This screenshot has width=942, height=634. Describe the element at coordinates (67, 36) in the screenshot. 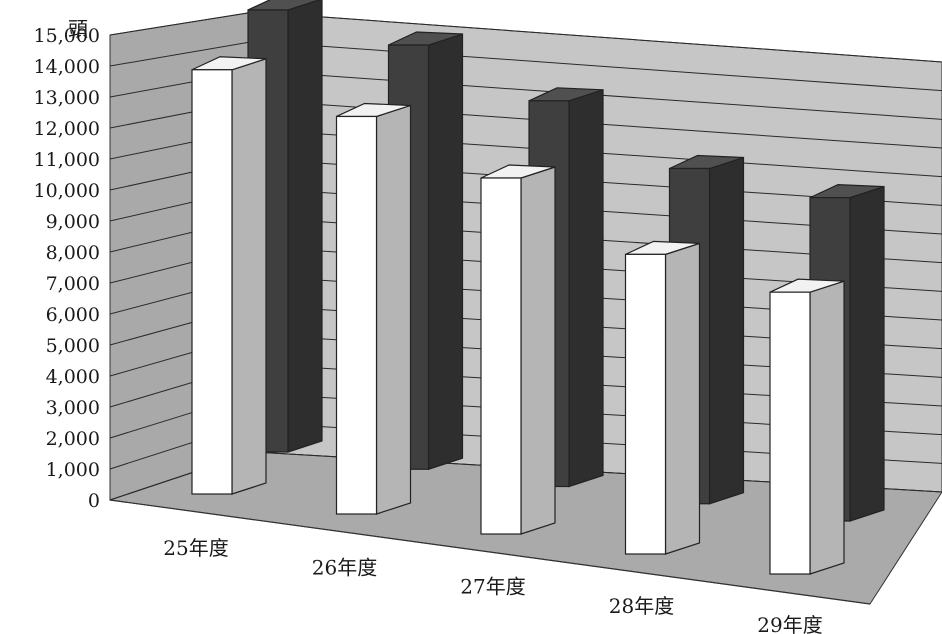

I see `y-tick-label: 15,000` at that location.